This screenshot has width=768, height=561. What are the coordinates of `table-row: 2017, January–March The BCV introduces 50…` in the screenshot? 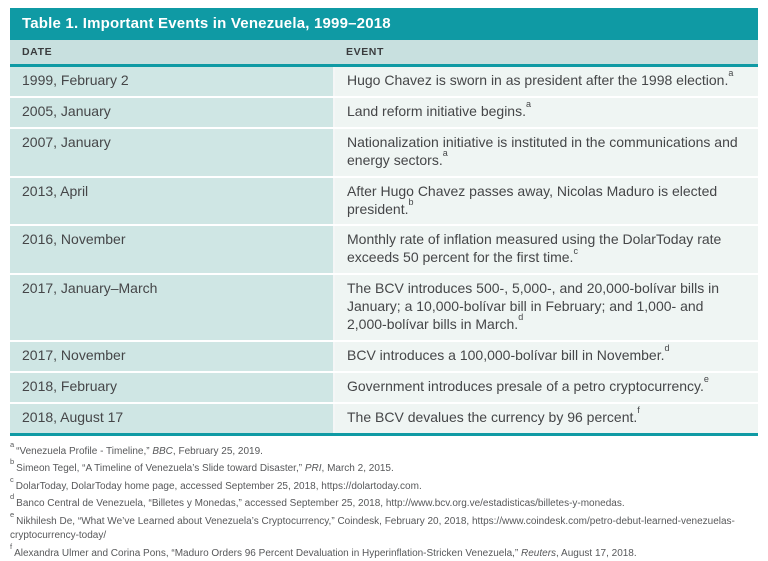 It's located at (384, 308).